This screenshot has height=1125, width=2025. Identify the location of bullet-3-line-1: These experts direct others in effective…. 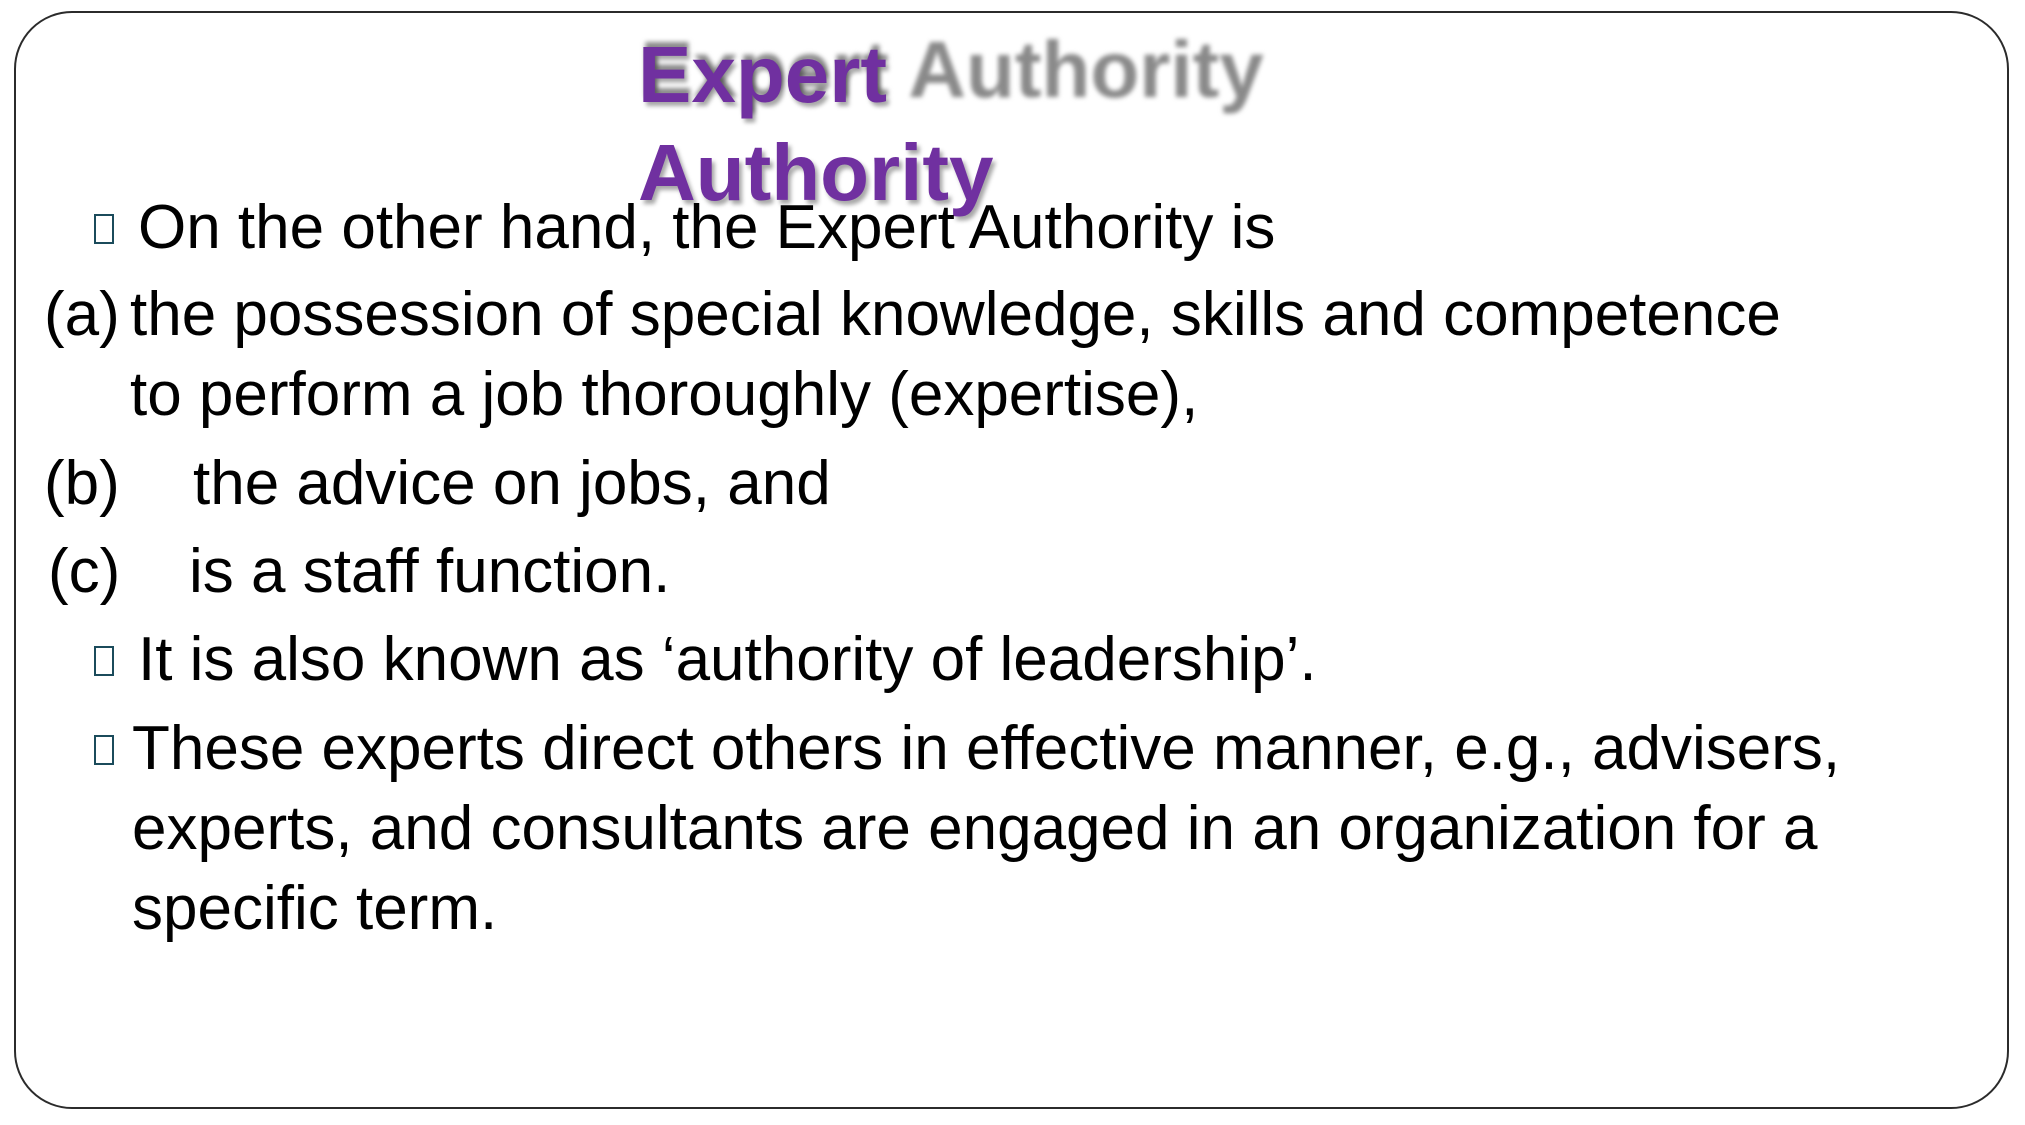
(986, 748).